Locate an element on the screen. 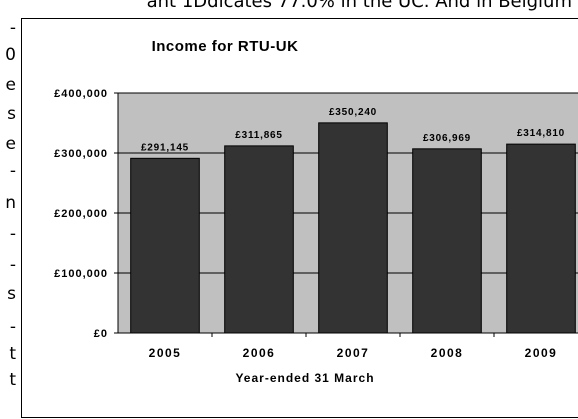 The image size is (578, 419). x-tick-label: 2006 is located at coordinates (259, 353).